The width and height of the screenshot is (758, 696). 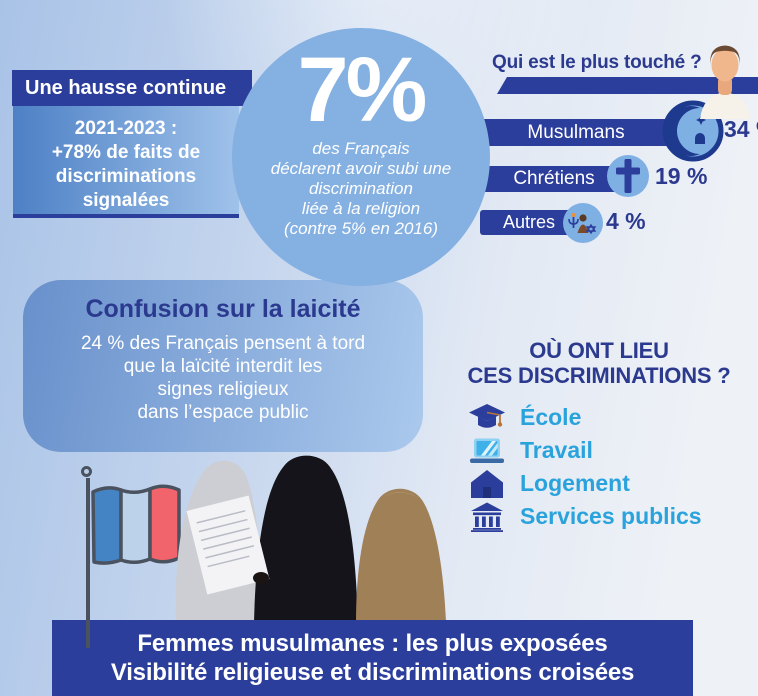 I want to click on rise-line: discriminations, so click(x=126, y=176).